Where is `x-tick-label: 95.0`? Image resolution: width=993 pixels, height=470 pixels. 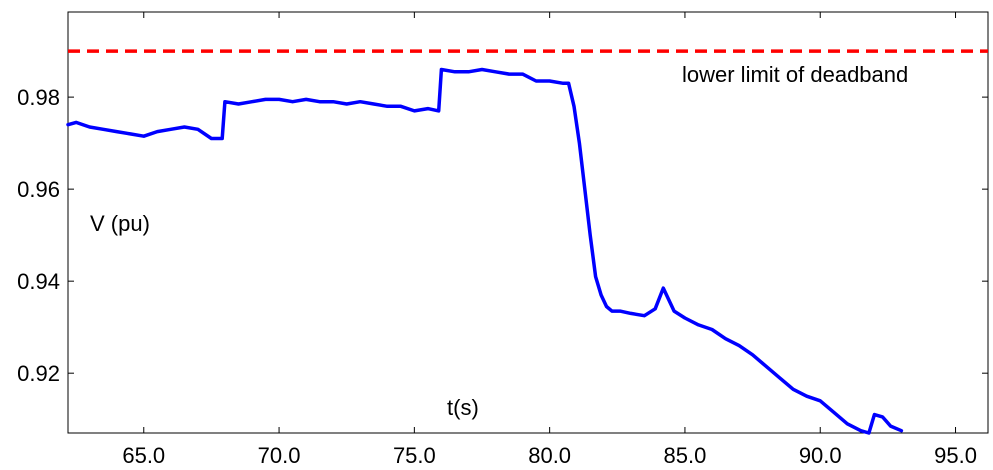
x-tick-label: 95.0 is located at coordinates (955, 455).